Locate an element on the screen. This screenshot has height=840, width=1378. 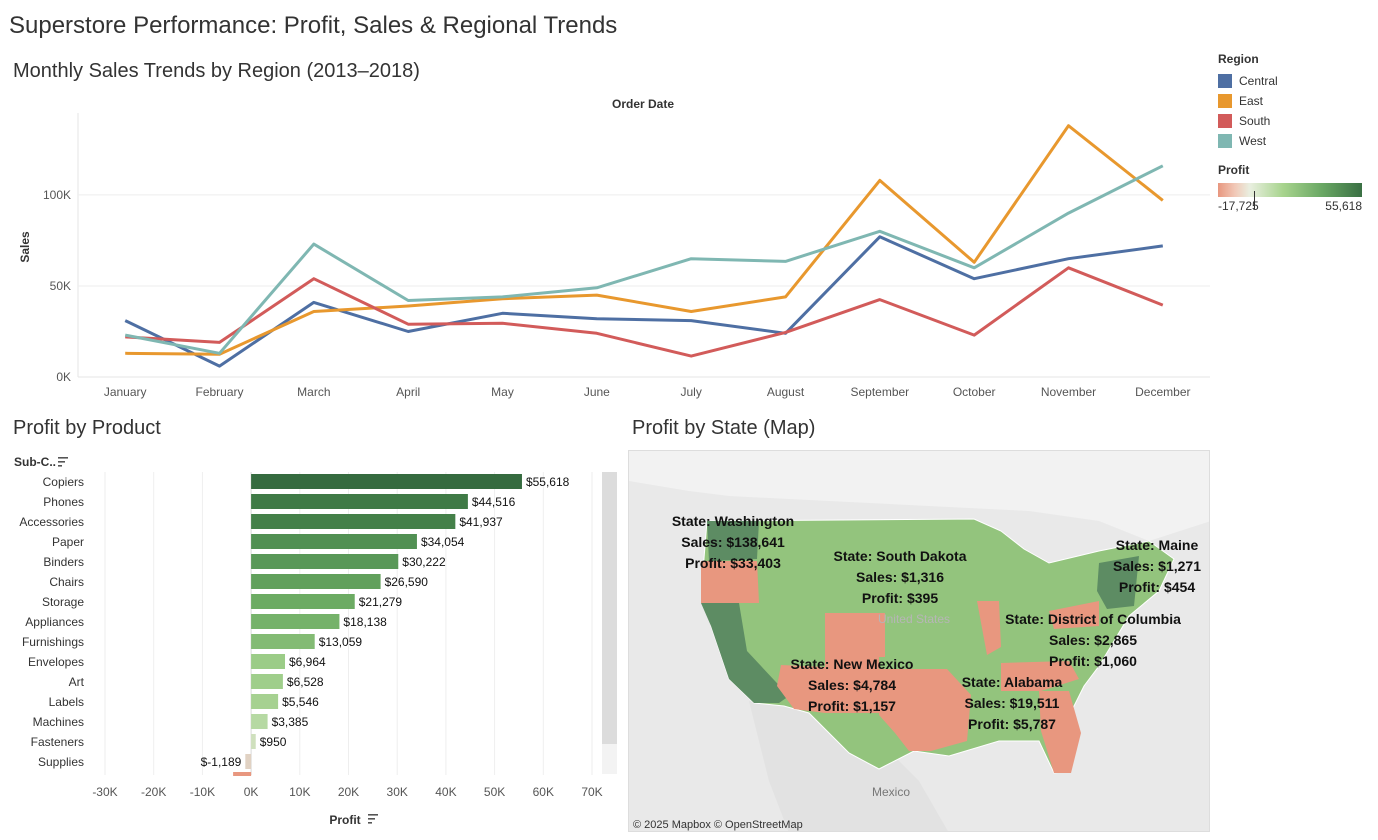
bar-art is located at coordinates (267, 681).